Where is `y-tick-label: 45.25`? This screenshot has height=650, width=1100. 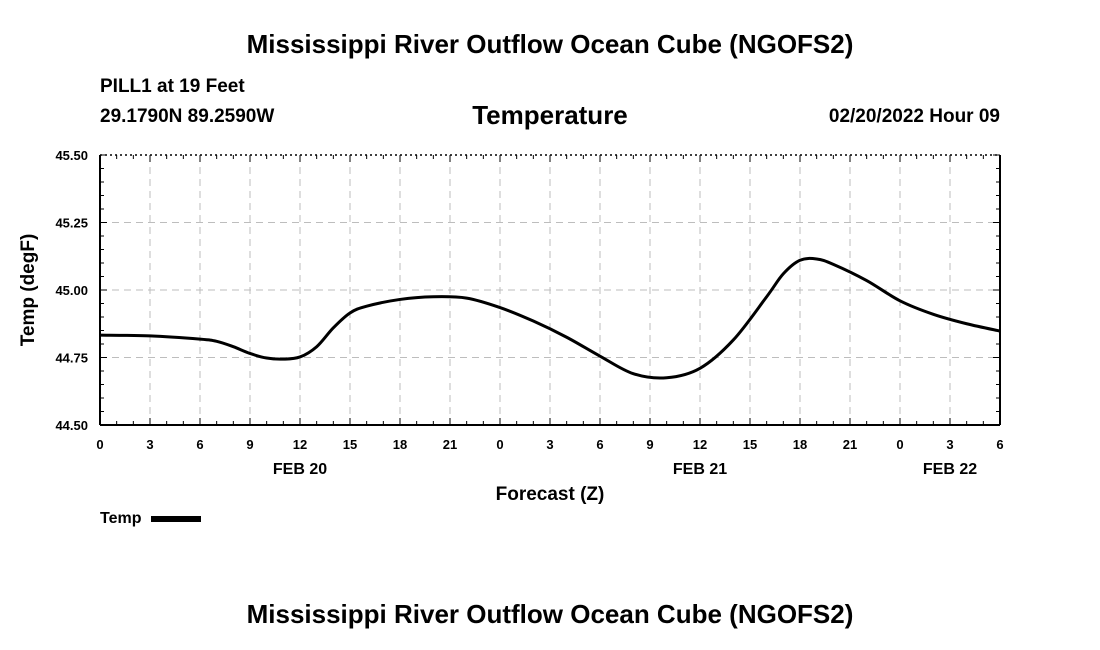
y-tick-label: 45.25 is located at coordinates (71, 223).